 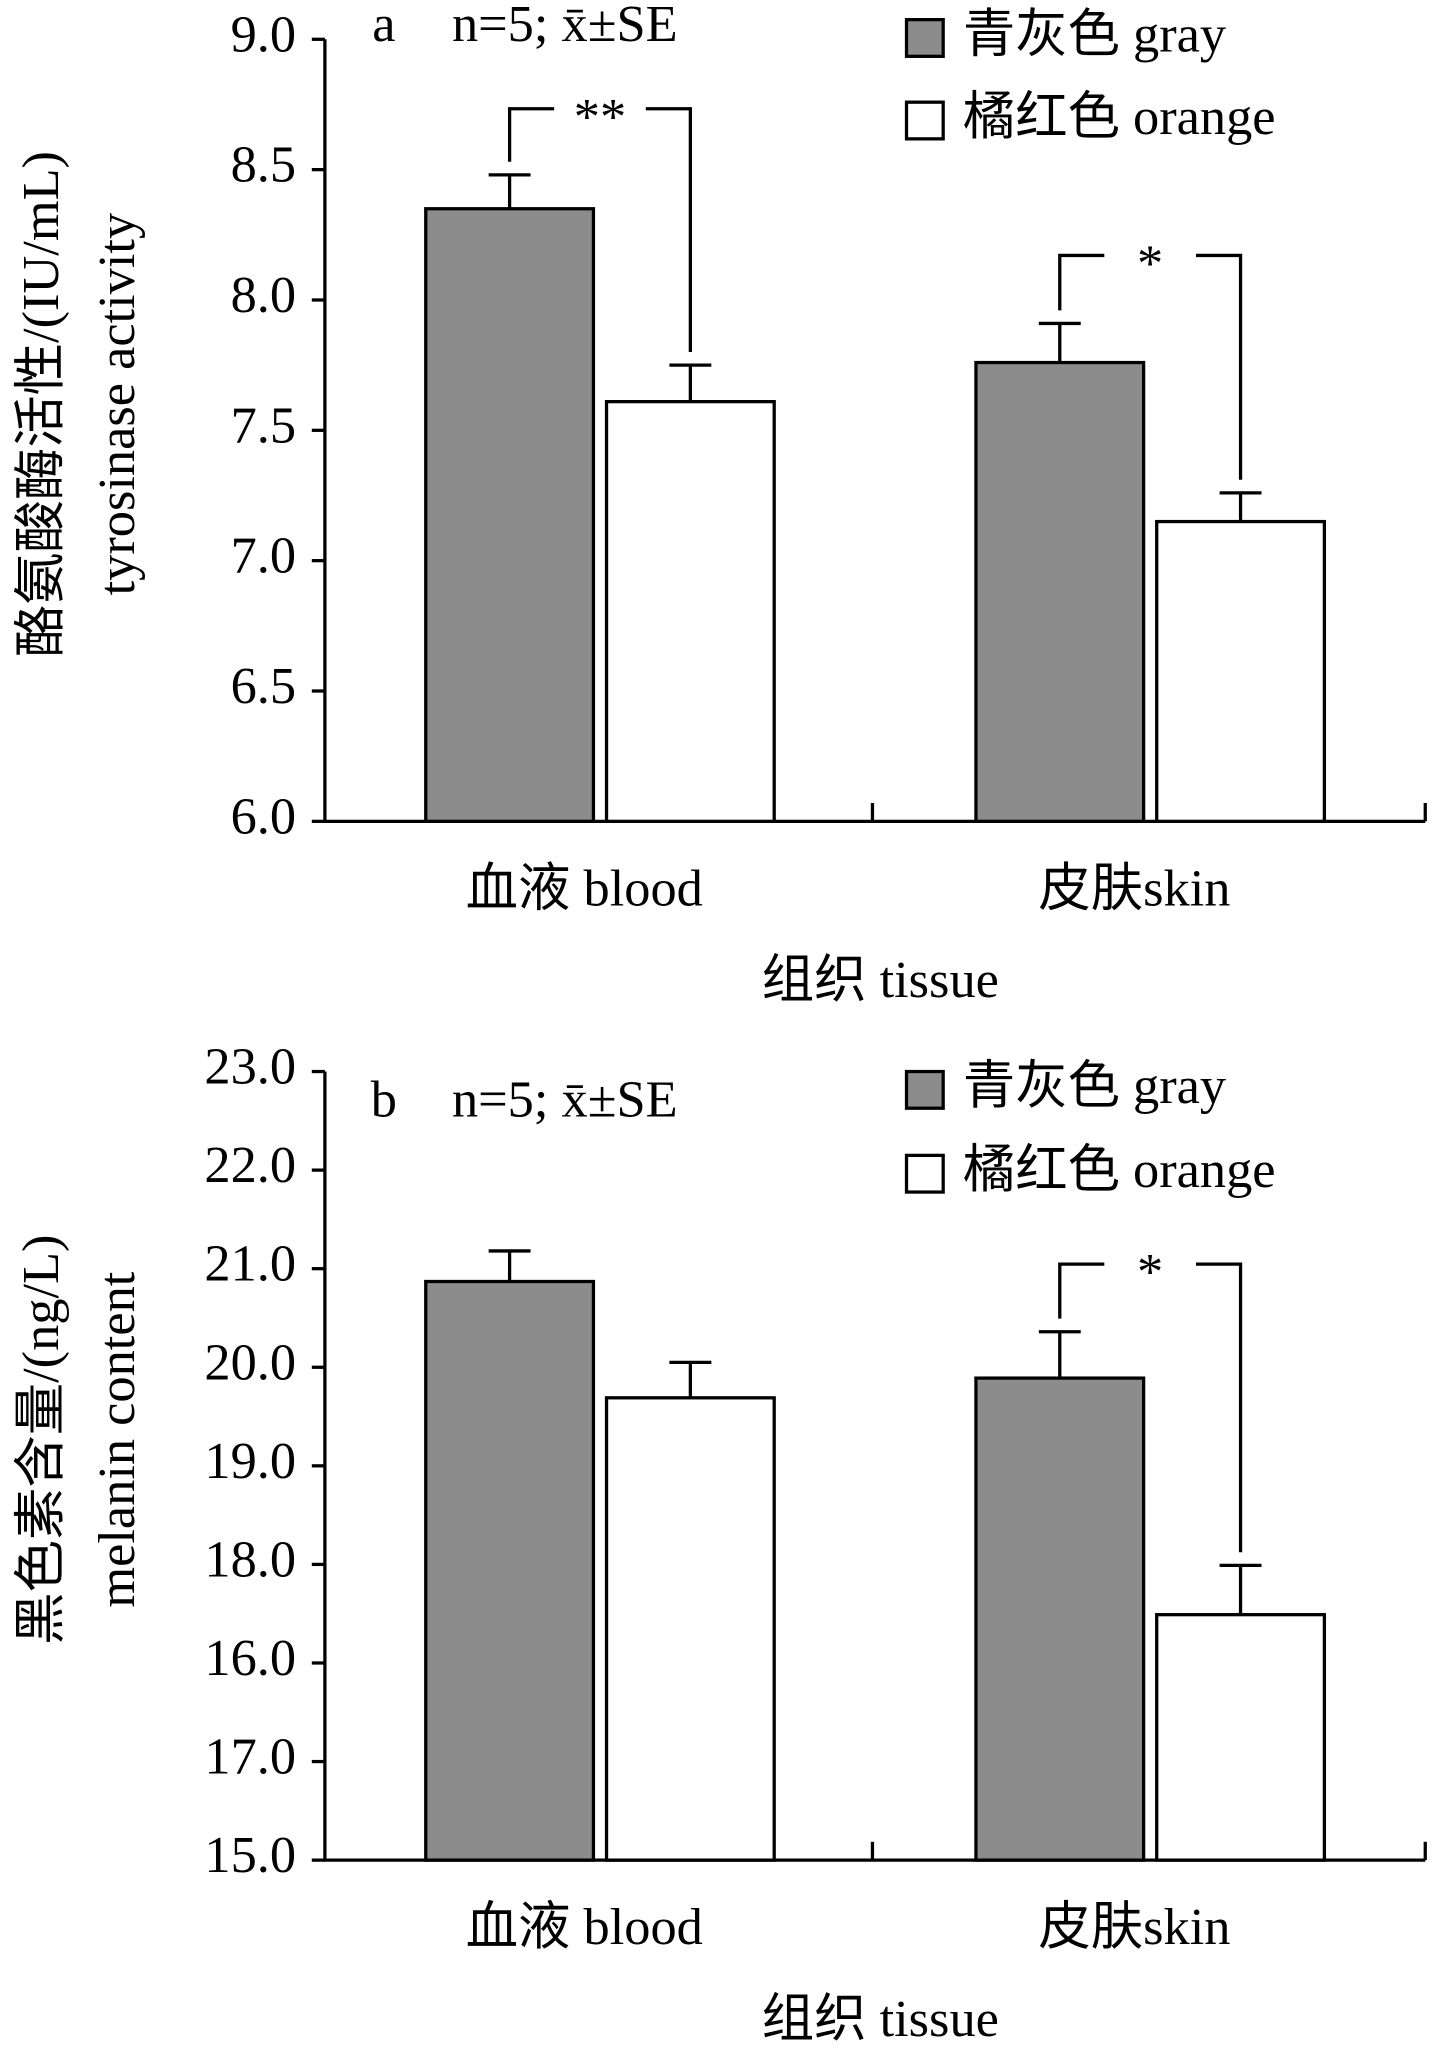 What do you see at coordinates (41, 404) in the screenshot?
I see `y-axis-label: 酪氨酸酶活性/(IU/mL)` at bounding box center [41, 404].